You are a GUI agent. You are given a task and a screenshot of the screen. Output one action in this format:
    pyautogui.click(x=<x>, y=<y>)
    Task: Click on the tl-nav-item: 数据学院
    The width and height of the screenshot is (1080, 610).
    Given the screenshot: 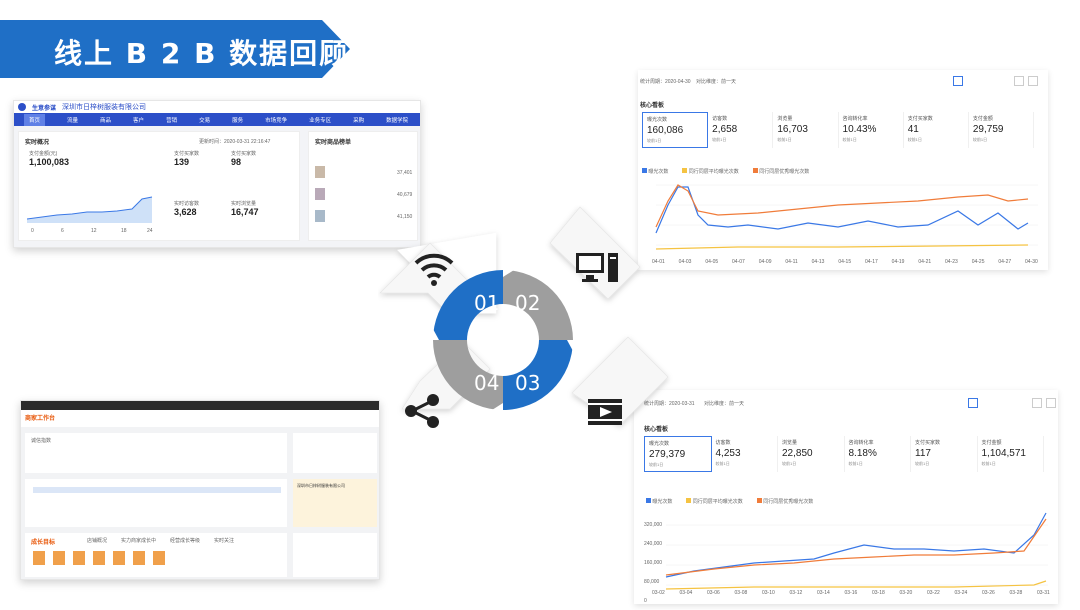 What is the action you would take?
    pyautogui.click(x=397, y=120)
    